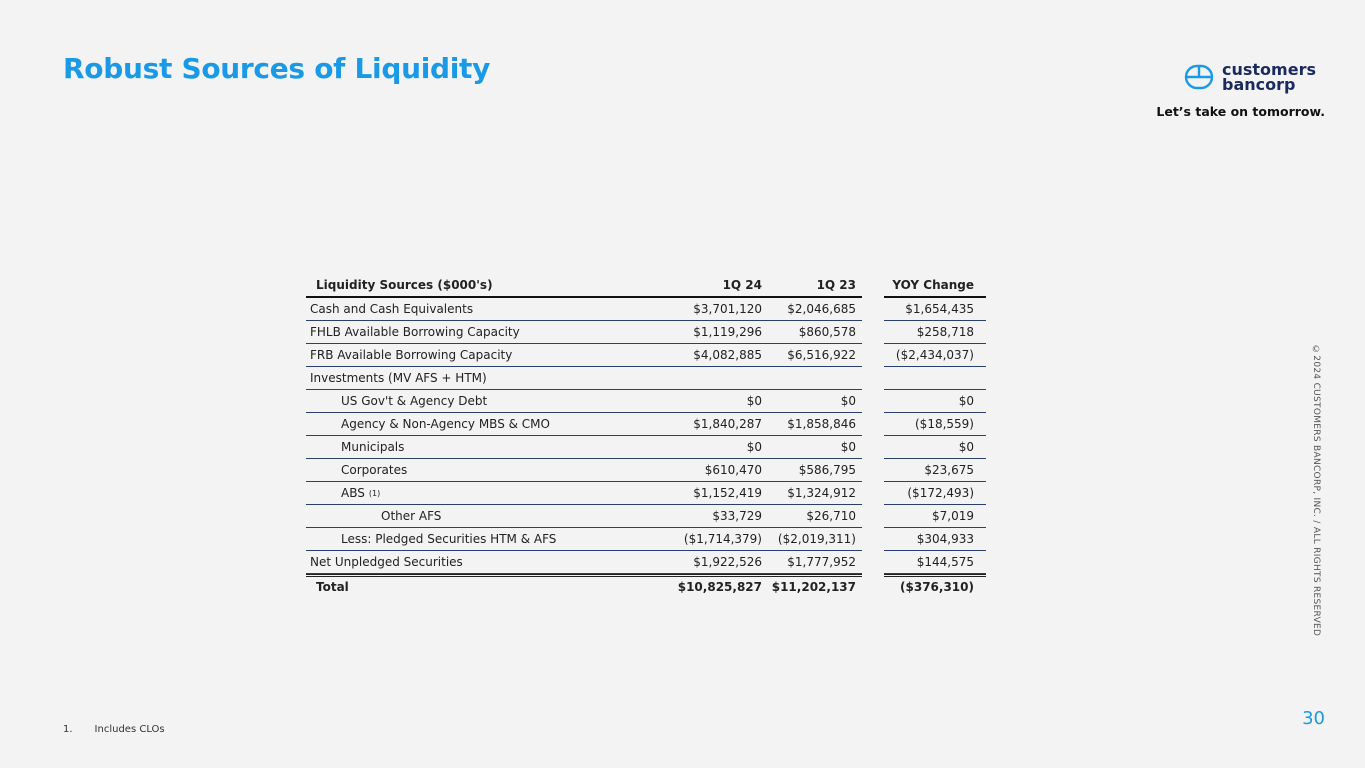 The height and width of the screenshot is (768, 1365). I want to click on row-label-text: Municipals, so click(373, 447).